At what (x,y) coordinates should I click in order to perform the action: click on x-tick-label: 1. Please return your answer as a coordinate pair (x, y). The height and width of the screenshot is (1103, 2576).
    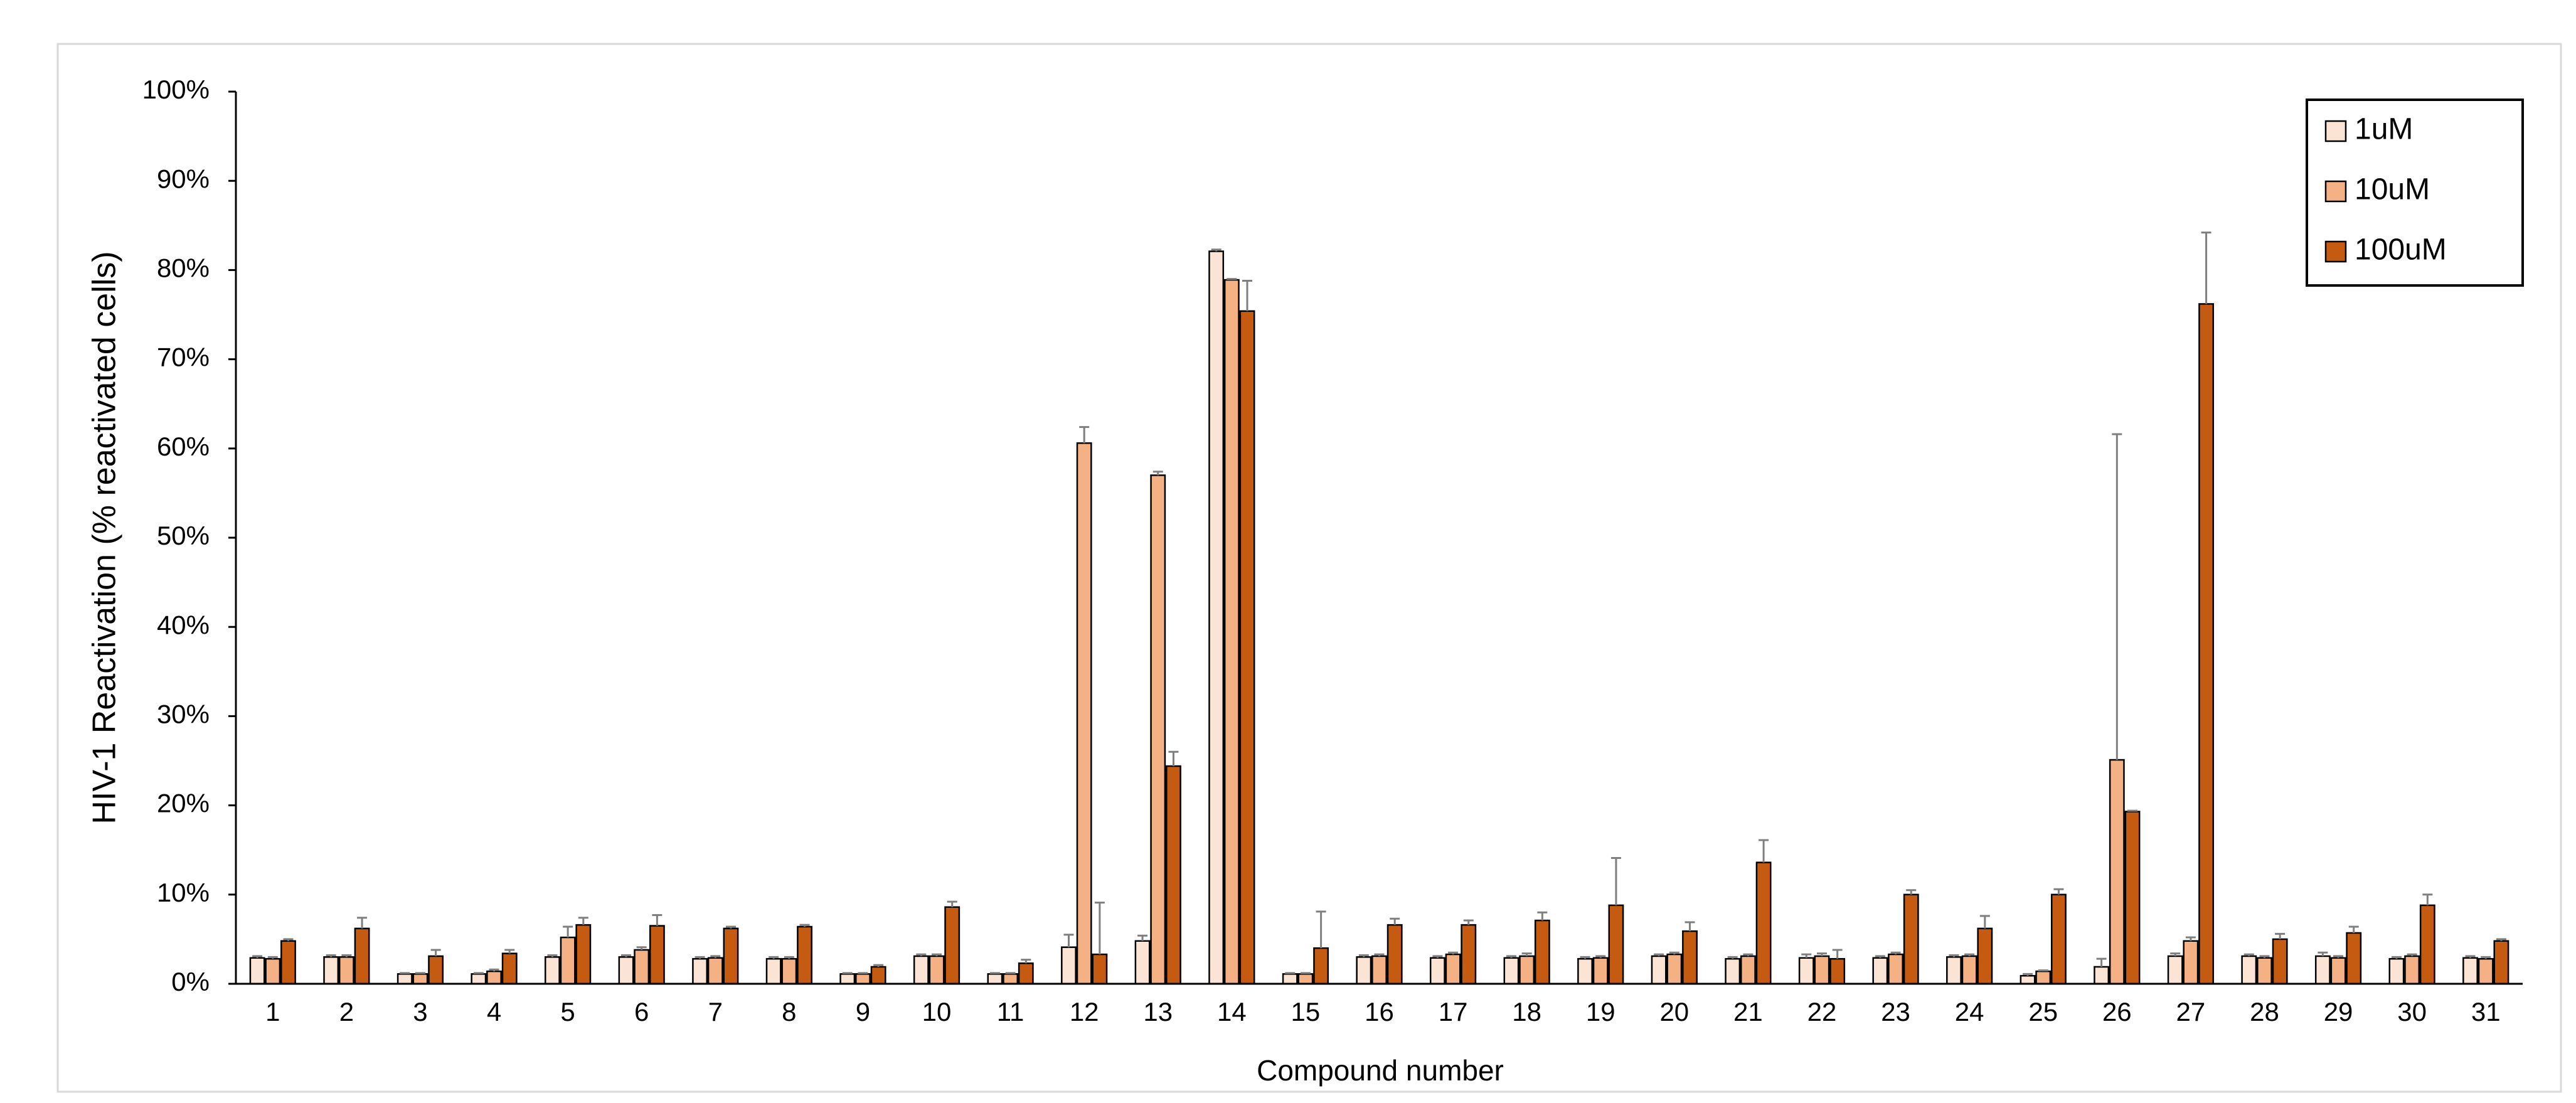
    Looking at the image, I should click on (273, 1011).